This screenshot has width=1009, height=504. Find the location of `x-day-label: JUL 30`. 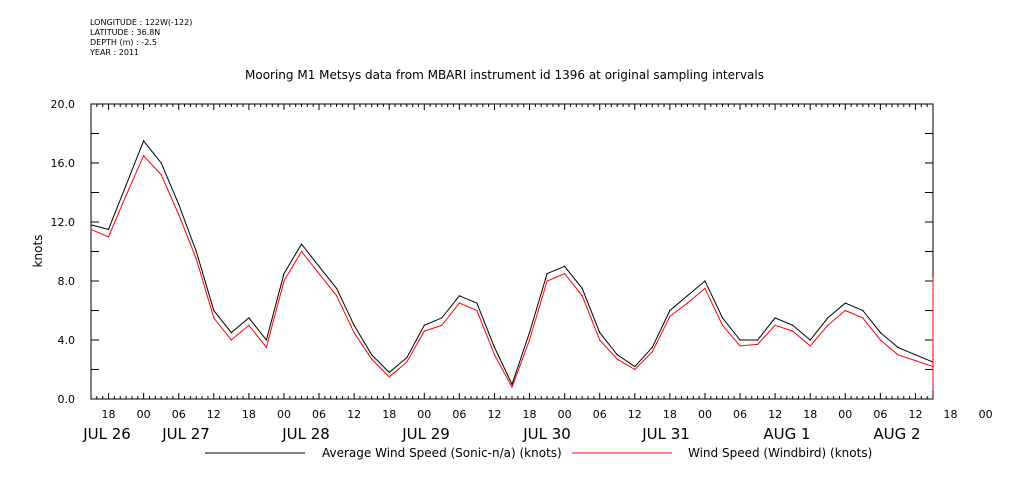

x-day-label: JUL 30 is located at coordinates (546, 434).